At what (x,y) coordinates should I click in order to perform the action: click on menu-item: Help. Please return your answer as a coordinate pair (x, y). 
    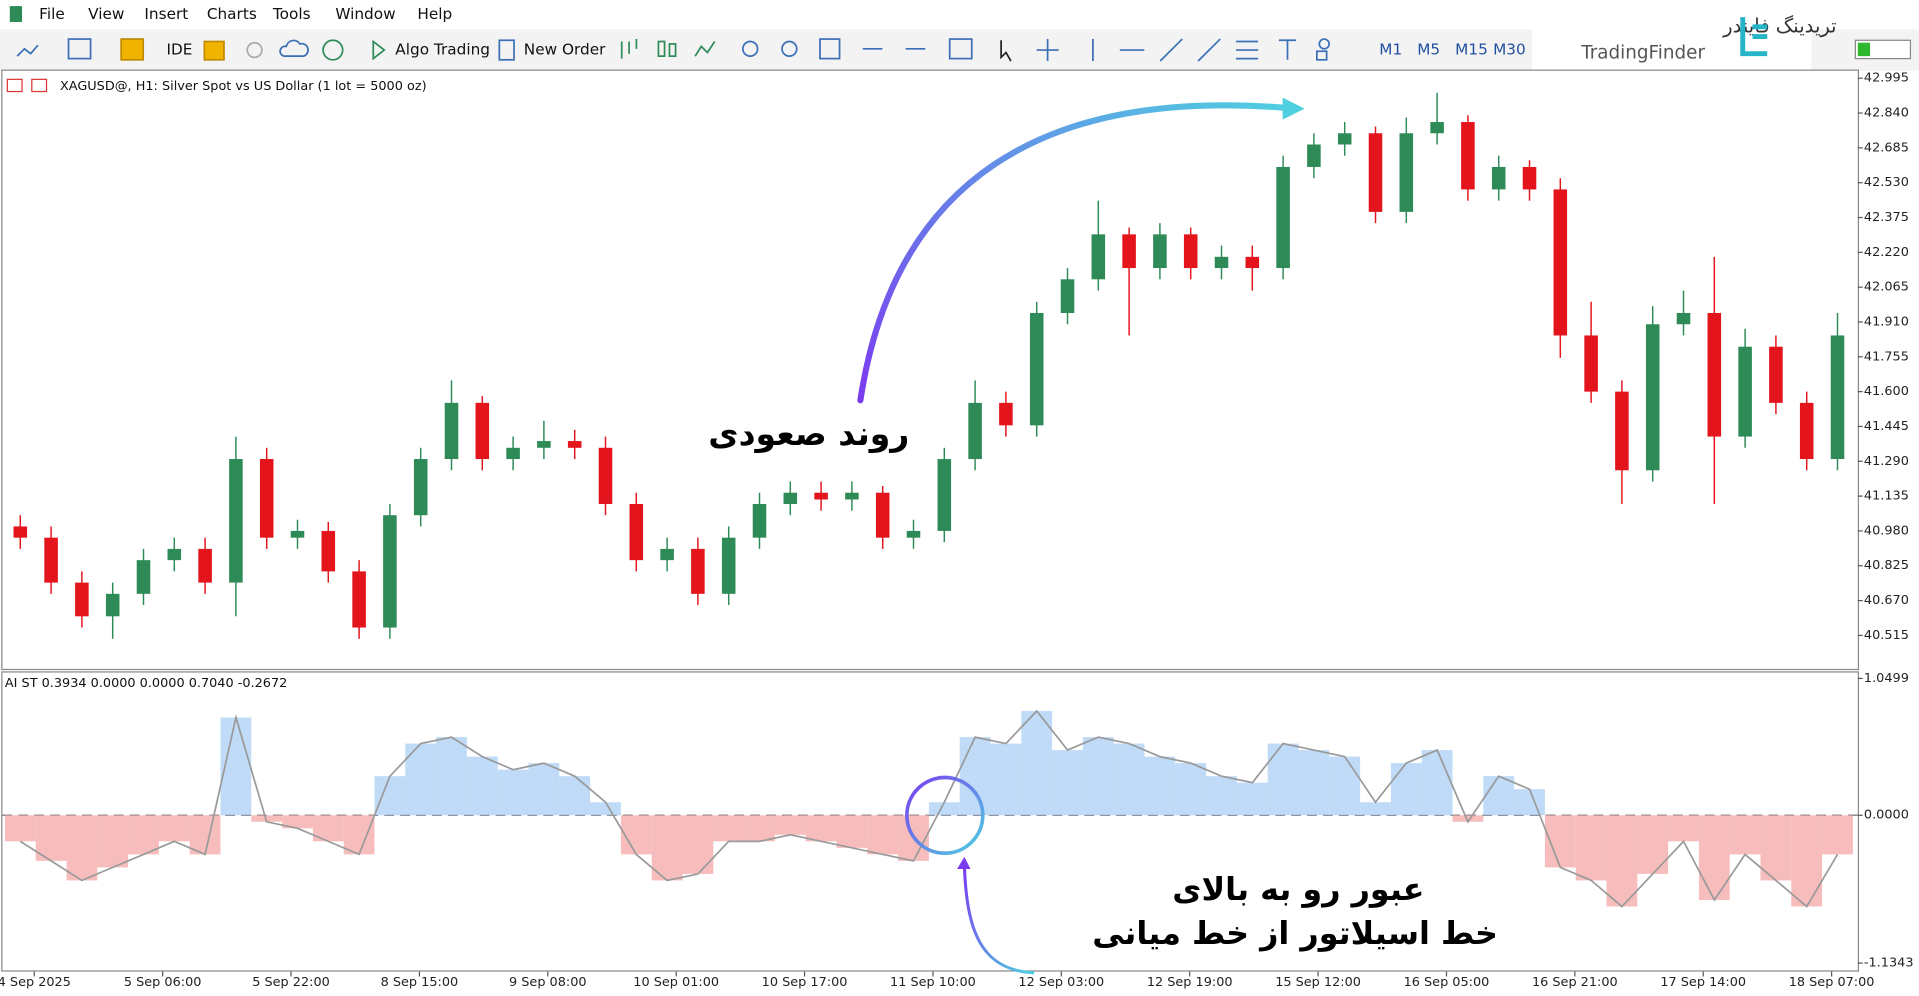
    Looking at the image, I should click on (434, 14).